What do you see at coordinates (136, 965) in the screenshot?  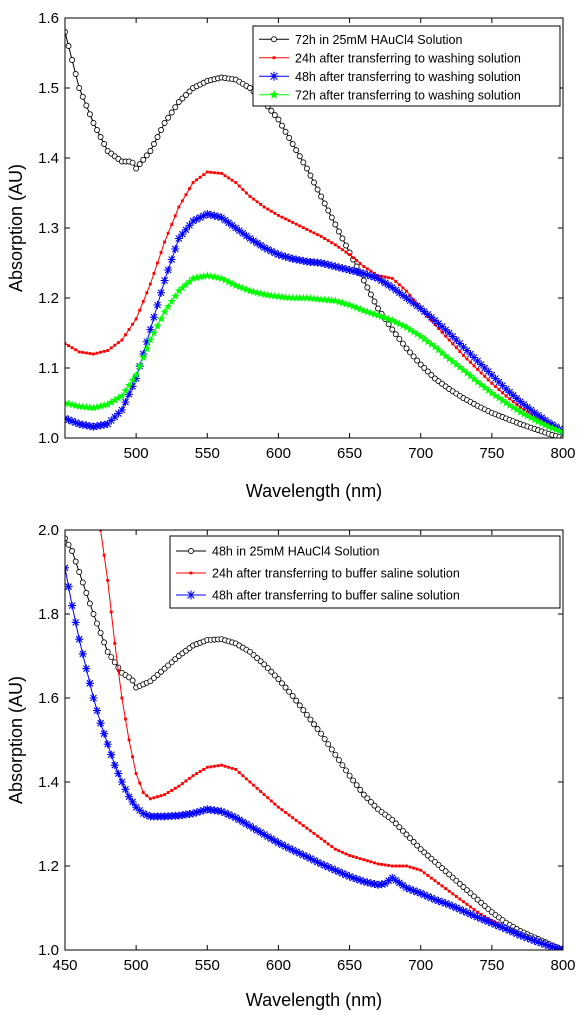 I see `x-tick-label: 500` at bounding box center [136, 965].